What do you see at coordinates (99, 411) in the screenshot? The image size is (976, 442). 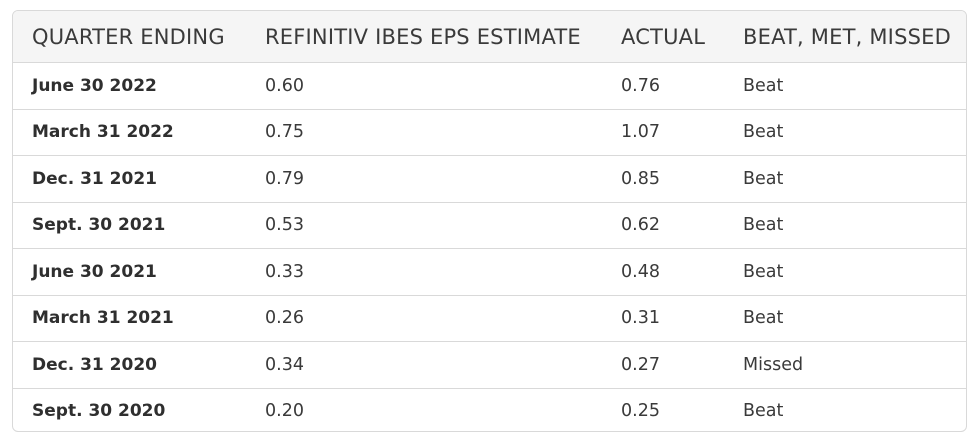 I see `cell-quarter: Sept. 30 2020` at bounding box center [99, 411].